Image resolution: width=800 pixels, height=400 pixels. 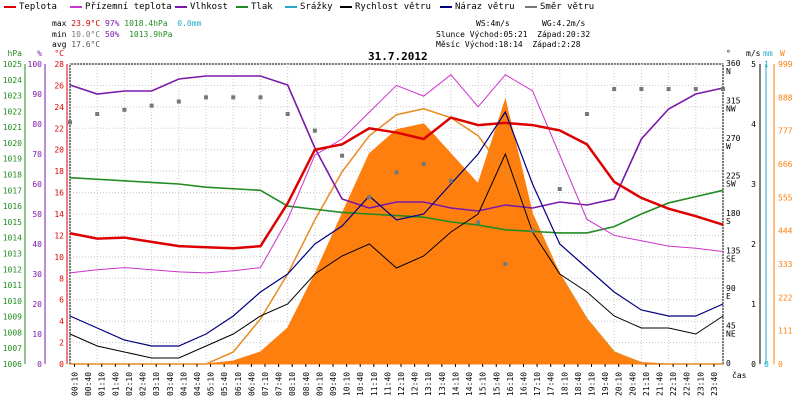 I want to click on axis-tick-dir-name: E, so click(x=728, y=296).